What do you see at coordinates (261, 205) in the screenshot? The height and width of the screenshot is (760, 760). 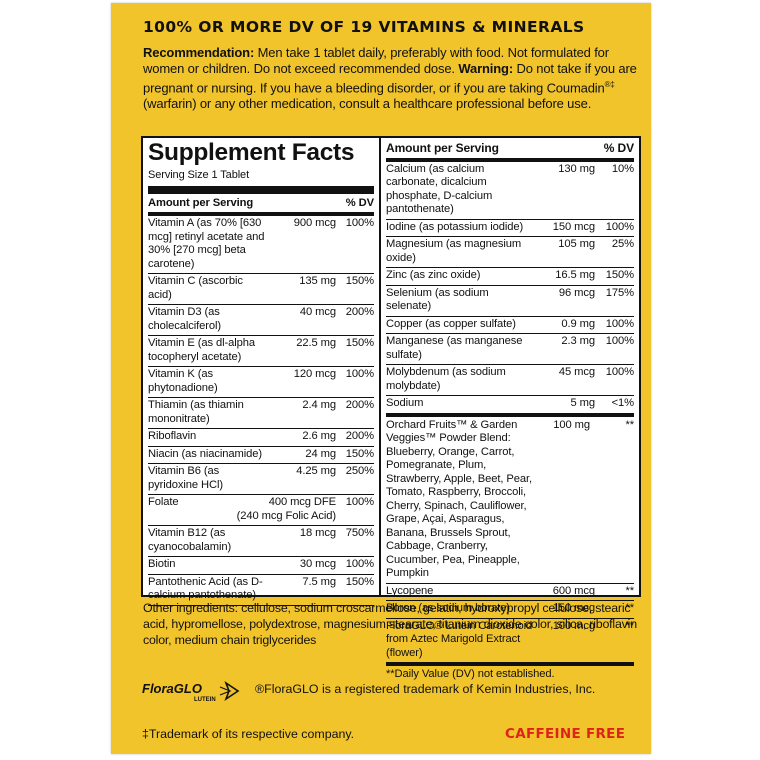 I see `facts-header-left: Amount per Serving % DV` at bounding box center [261, 205].